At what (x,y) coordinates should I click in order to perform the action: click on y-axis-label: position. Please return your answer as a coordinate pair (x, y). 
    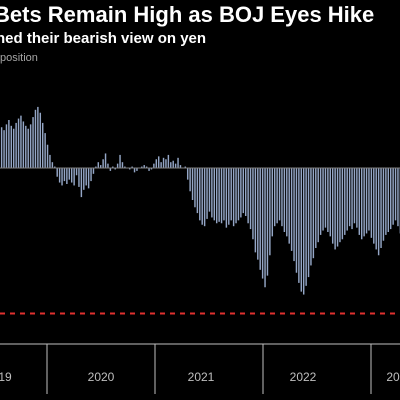
    Looking at the image, I should click on (19, 58).